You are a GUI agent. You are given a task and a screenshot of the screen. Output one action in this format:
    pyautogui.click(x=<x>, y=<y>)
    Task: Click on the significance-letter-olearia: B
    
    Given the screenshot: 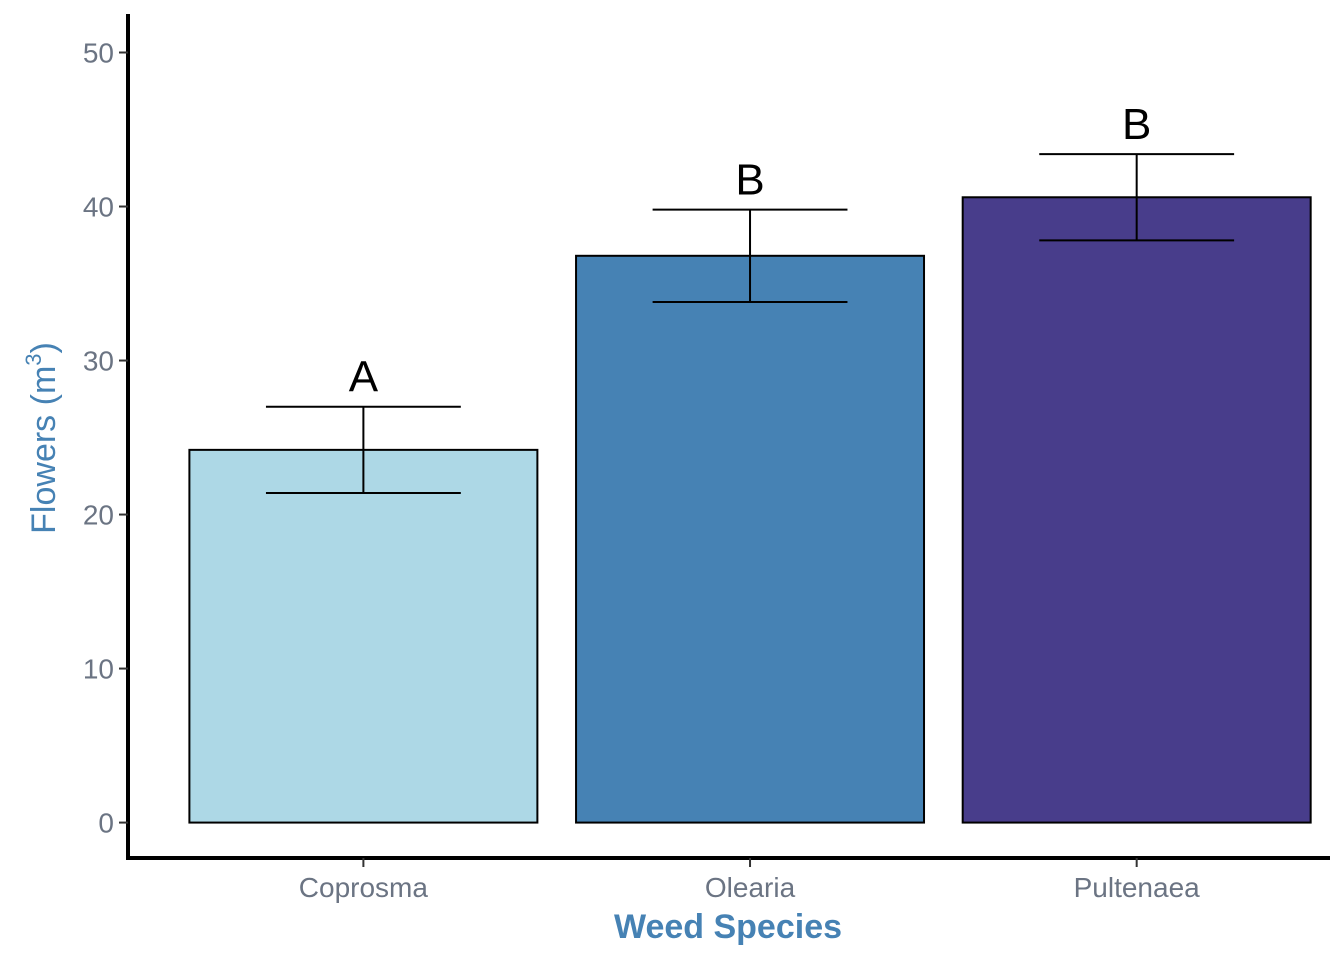 What is the action you would take?
    pyautogui.click(x=749, y=180)
    